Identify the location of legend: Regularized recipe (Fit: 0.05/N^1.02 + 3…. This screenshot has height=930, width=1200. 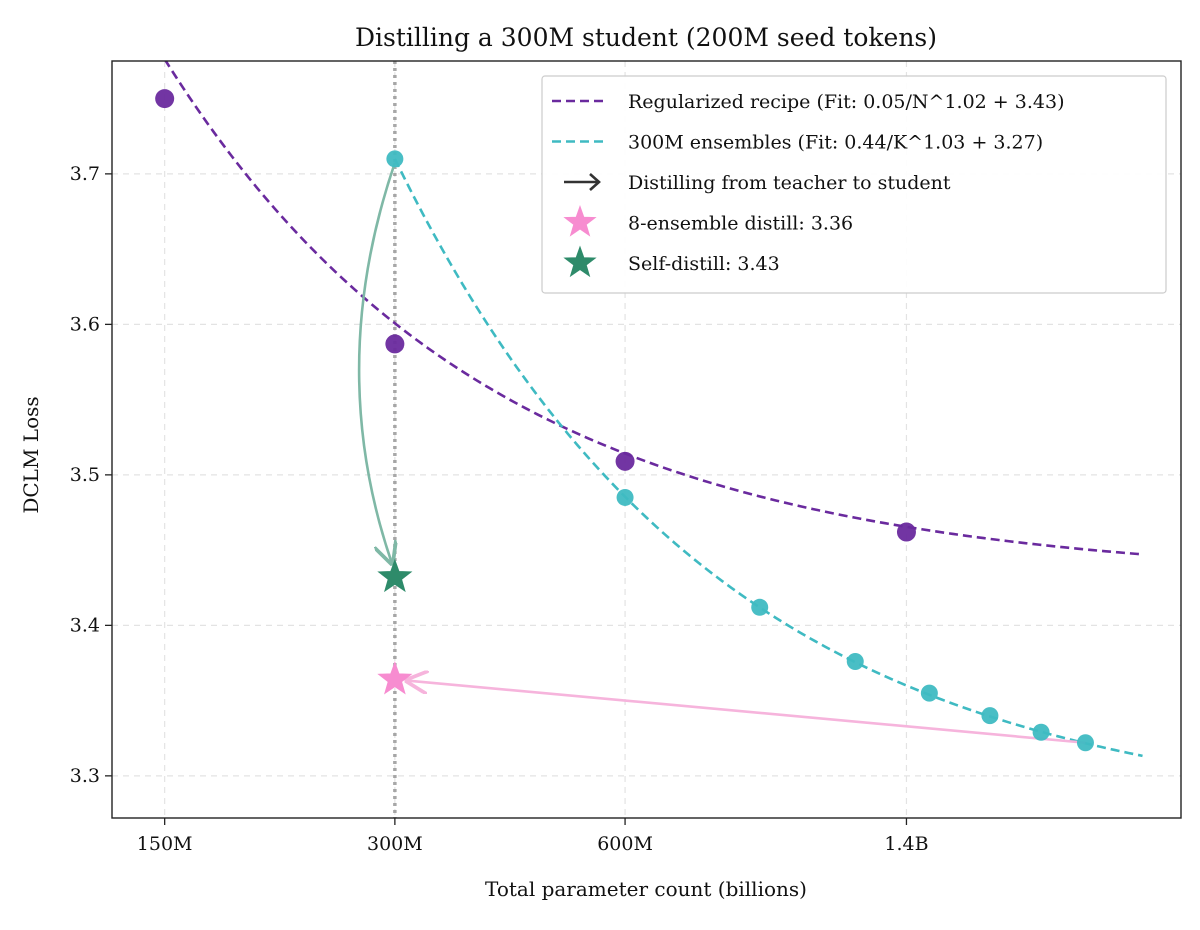
(854, 184).